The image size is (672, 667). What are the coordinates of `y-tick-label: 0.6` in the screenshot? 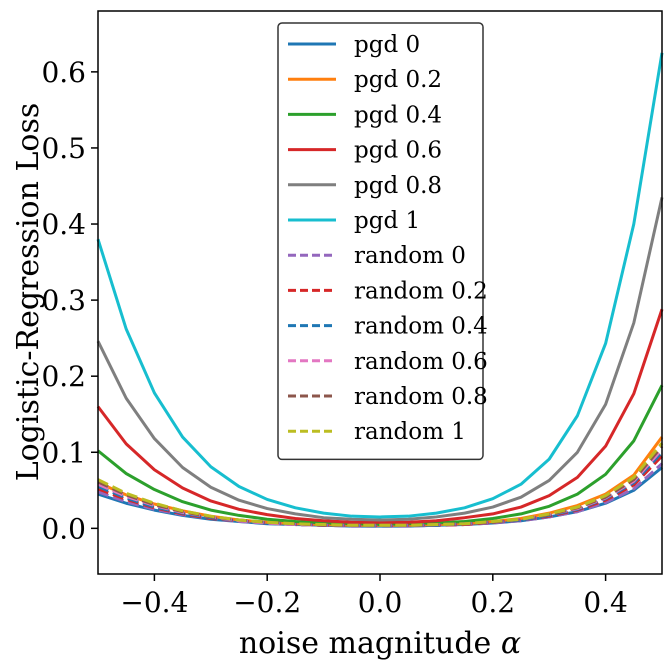 It's located at (63, 72).